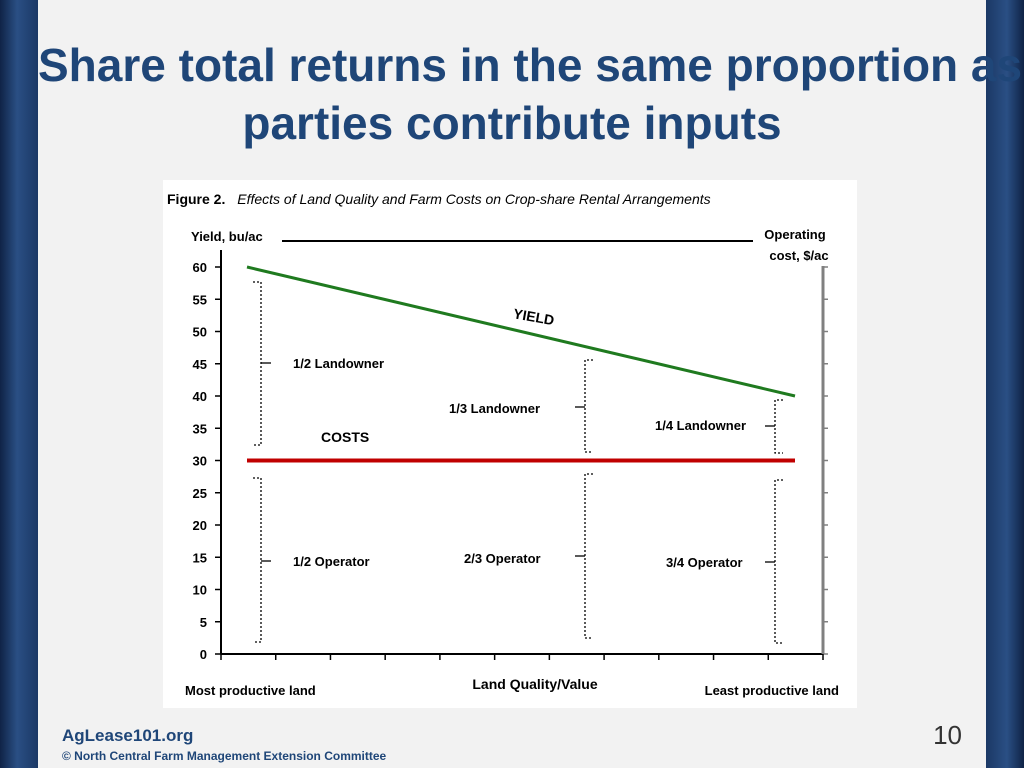  I want to click on operator-half-label: 1/2 Operator, so click(331, 561).